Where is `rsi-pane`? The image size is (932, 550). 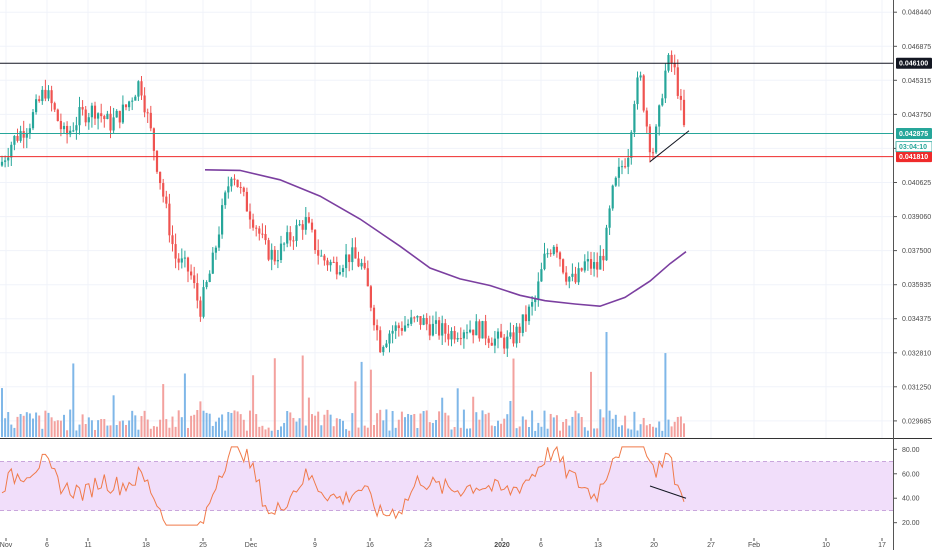 rsi-pane is located at coordinates (446, 485).